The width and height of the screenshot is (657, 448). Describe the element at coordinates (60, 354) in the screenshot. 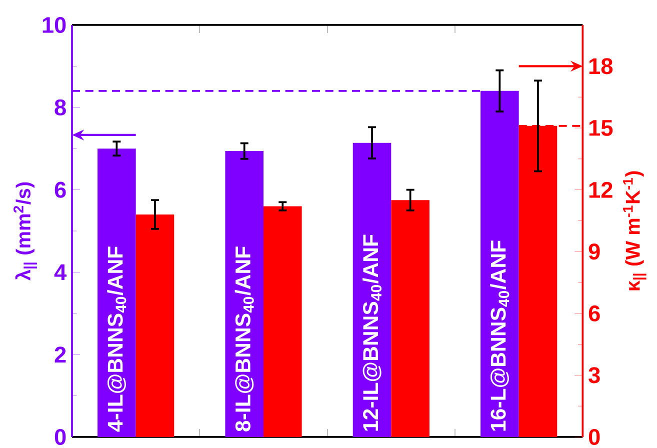

I see `y-tick-label: 2` at that location.